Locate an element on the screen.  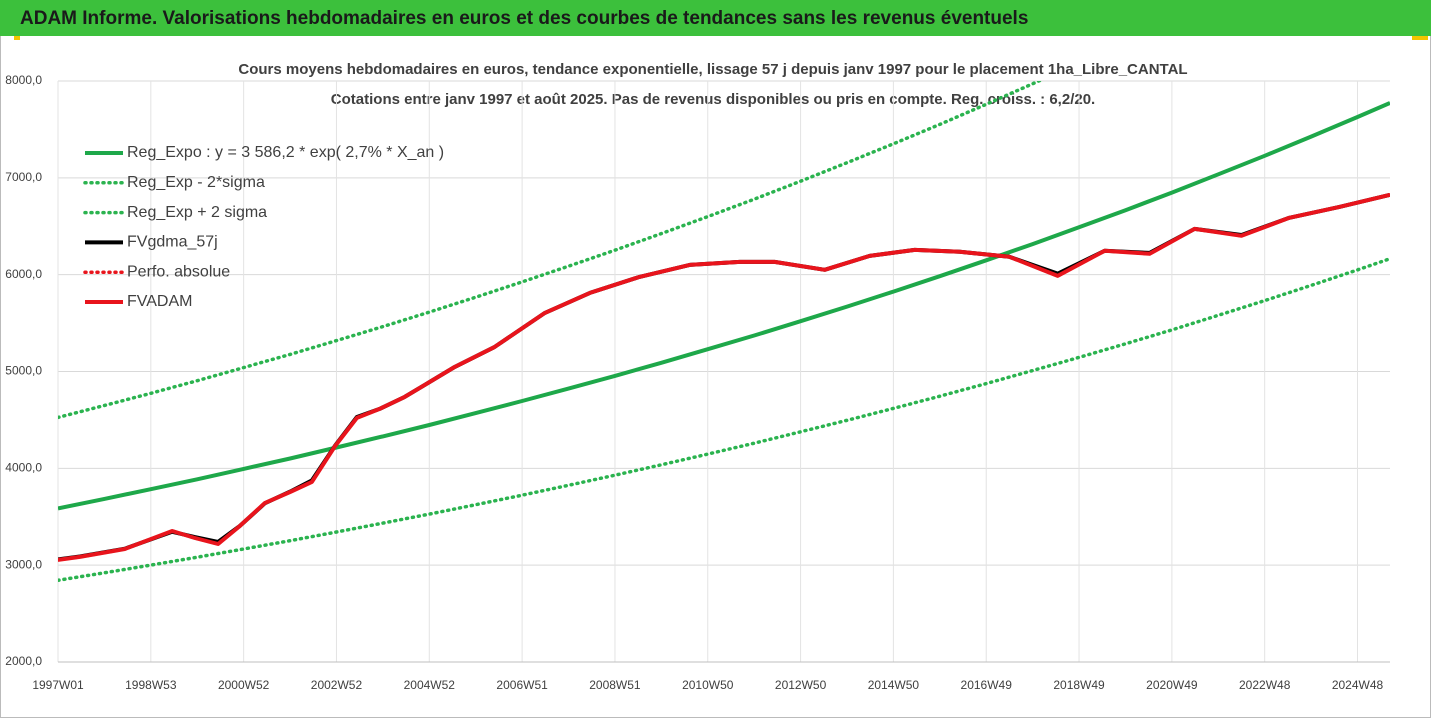
header-bar is located at coordinates (715, 18).